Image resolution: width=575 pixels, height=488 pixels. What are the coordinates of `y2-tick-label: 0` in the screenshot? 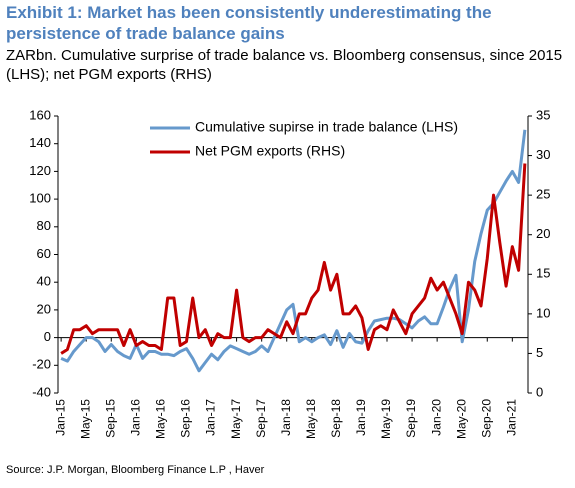 It's located at (539, 391).